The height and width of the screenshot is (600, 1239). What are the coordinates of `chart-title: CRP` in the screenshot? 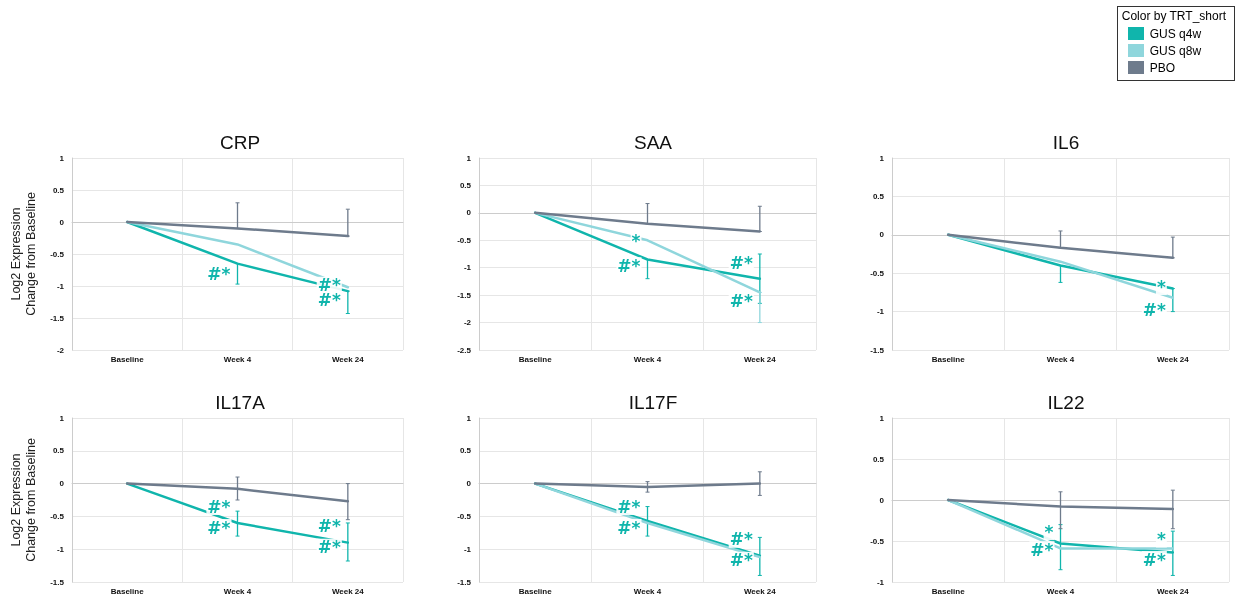 It's located at (240, 142).